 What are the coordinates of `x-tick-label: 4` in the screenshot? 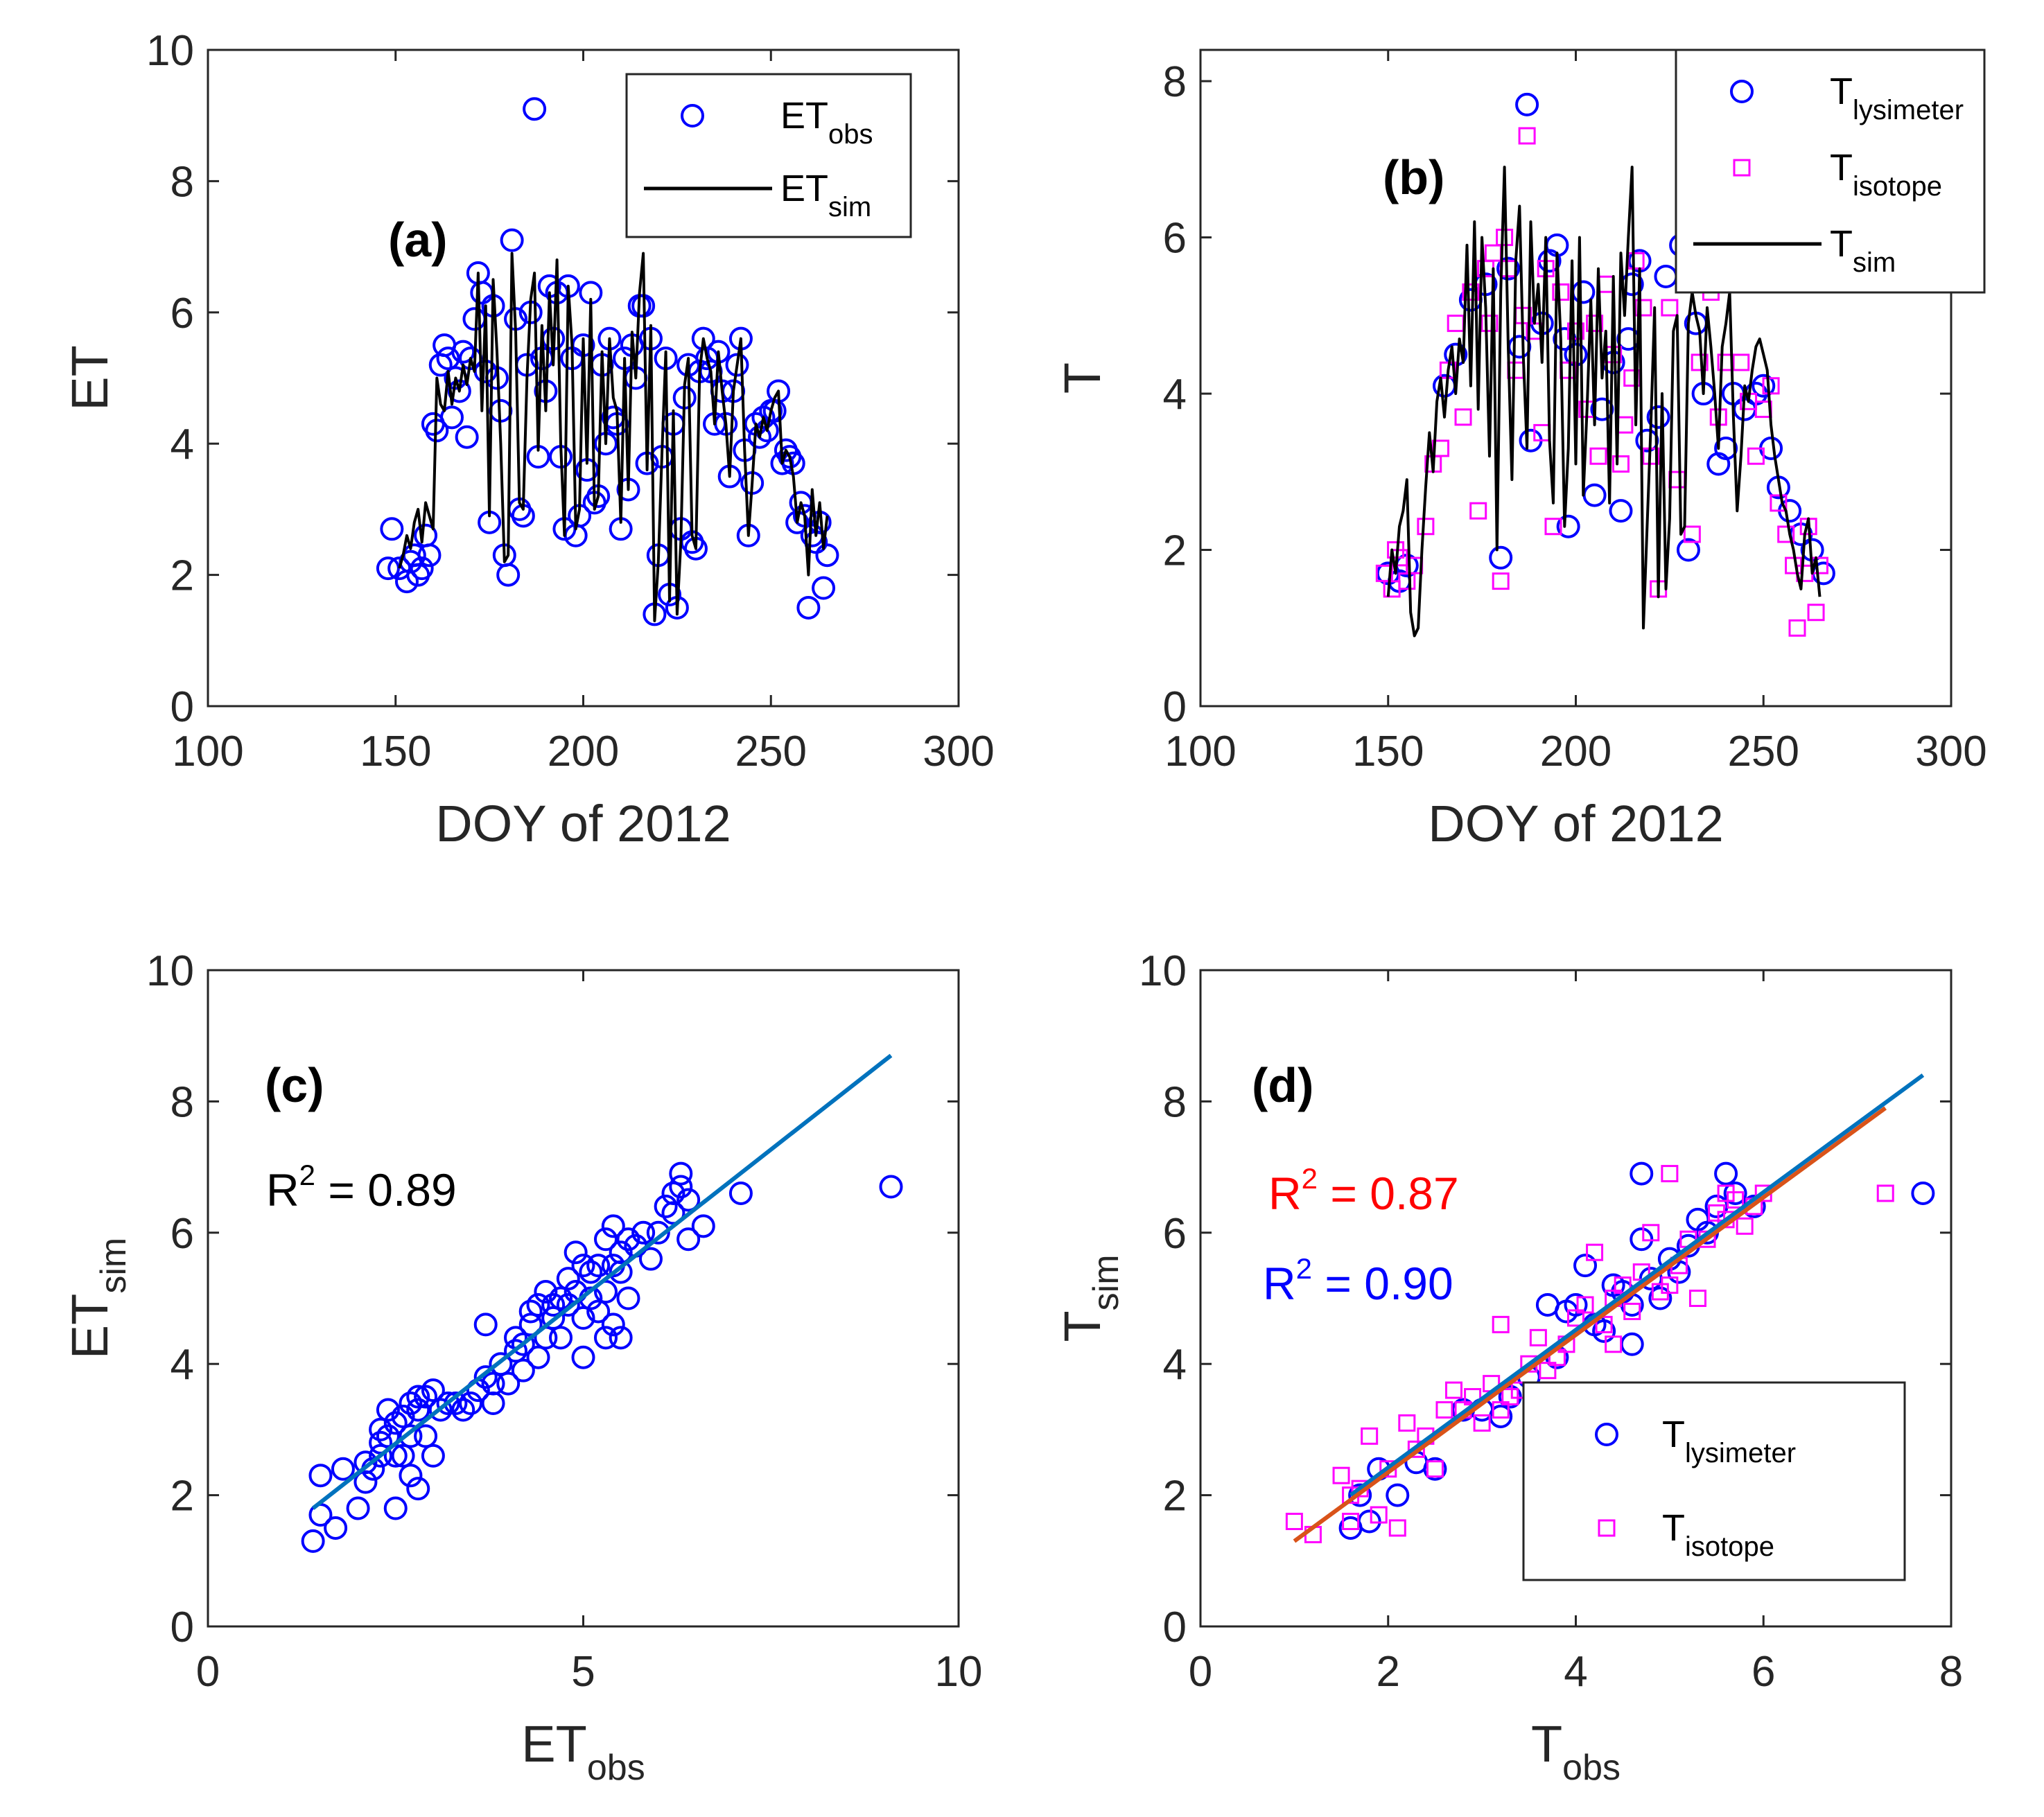 It's located at (1575, 1672).